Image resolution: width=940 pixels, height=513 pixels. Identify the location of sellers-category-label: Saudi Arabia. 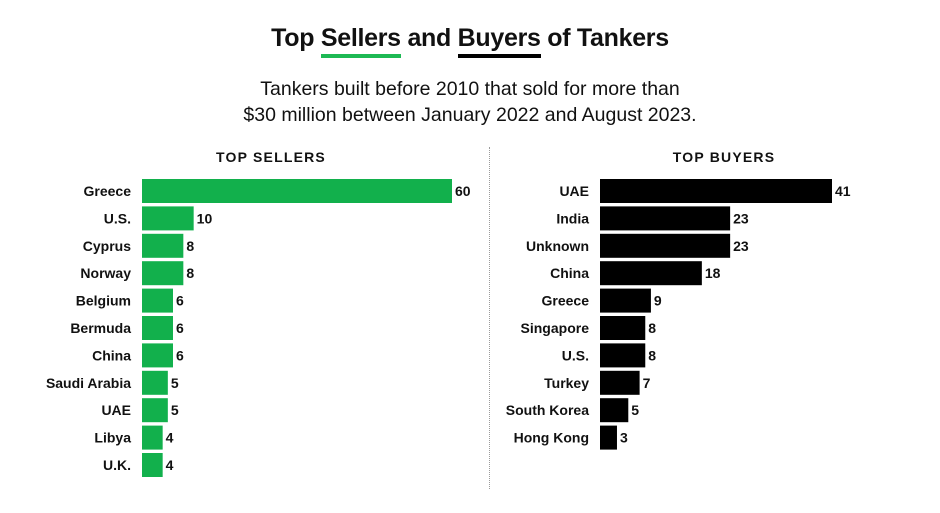
(88, 383).